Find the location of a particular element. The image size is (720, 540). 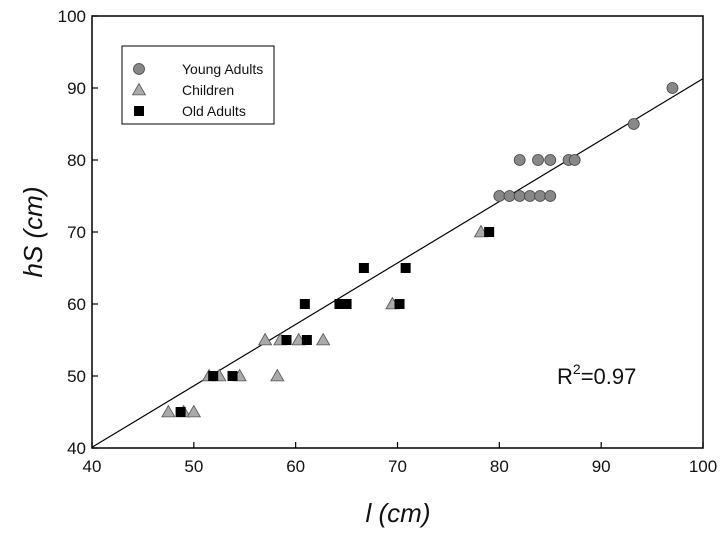

series-circle is located at coordinates (586, 142).